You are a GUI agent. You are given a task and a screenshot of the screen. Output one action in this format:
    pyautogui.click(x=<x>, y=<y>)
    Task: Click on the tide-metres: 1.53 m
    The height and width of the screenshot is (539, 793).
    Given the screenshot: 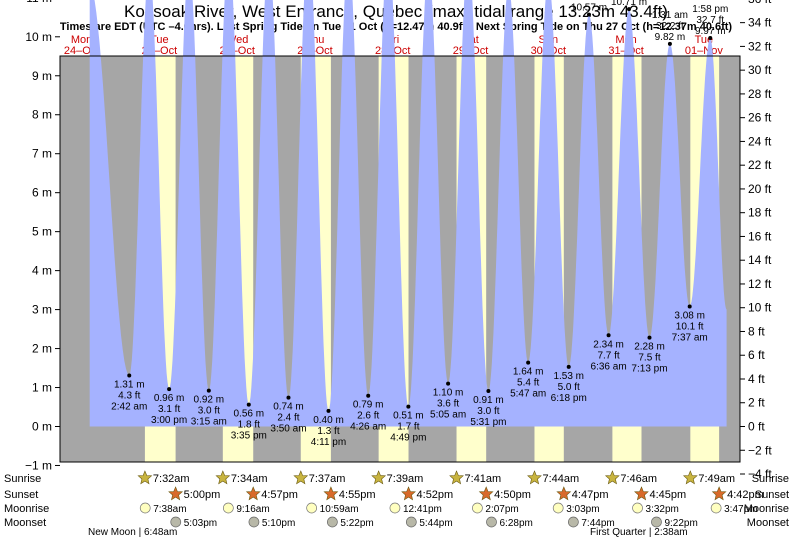 What is the action you would take?
    pyautogui.click(x=568, y=376)
    